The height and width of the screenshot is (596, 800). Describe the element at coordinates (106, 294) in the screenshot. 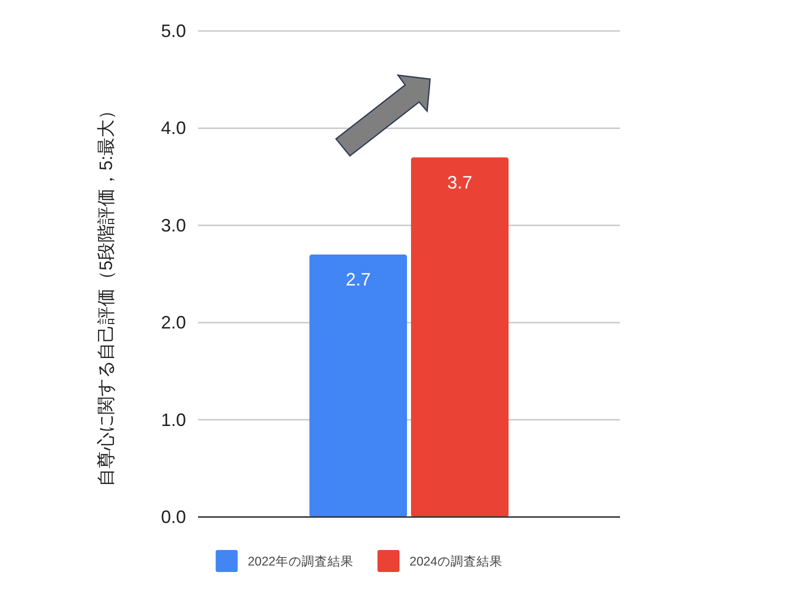

I see `y-axis-title: 自尊心に関する自己評価（5段階評価，5:最大）` at that location.